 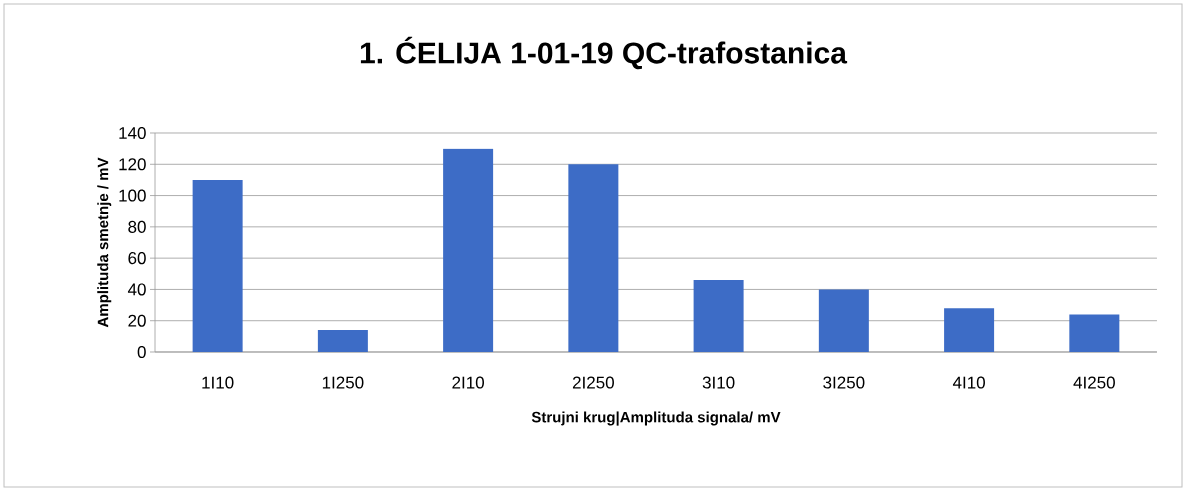 What do you see at coordinates (132, 164) in the screenshot?
I see `y-tick-label: 120` at bounding box center [132, 164].